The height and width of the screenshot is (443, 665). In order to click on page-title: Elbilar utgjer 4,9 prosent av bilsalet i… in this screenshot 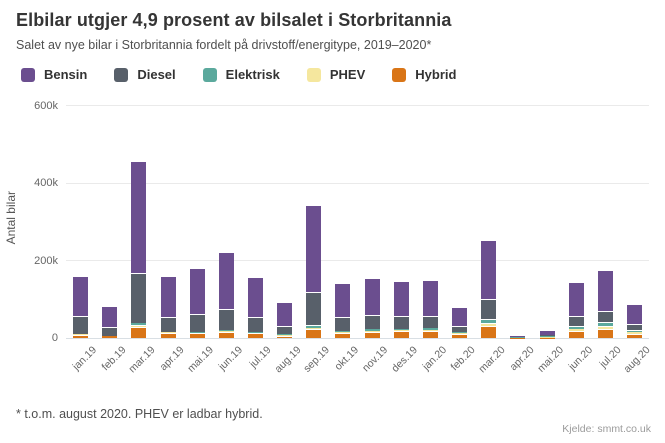, I will do `click(234, 20)`.